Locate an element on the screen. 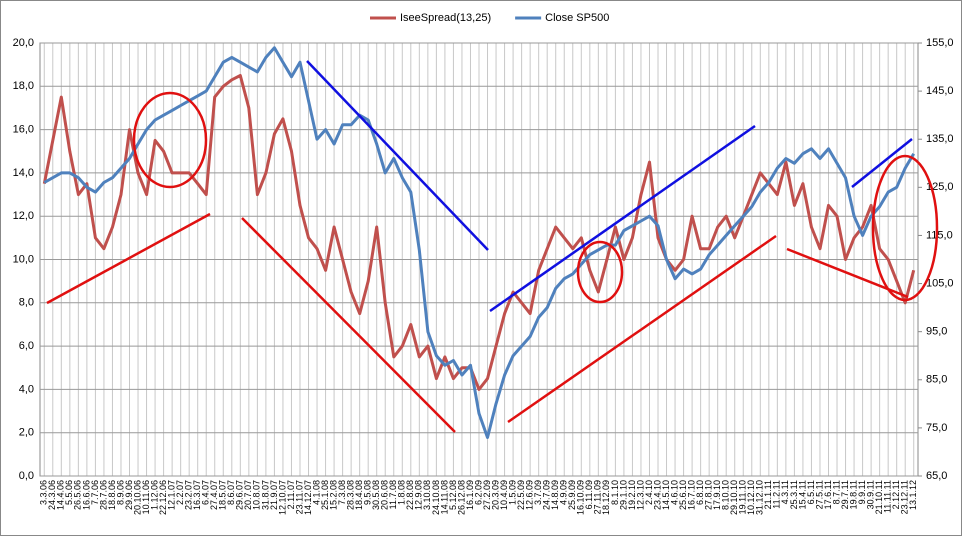 The height and width of the screenshot is (536, 962). x-tick-label: 17.9.10 is located at coordinates (717, 495).